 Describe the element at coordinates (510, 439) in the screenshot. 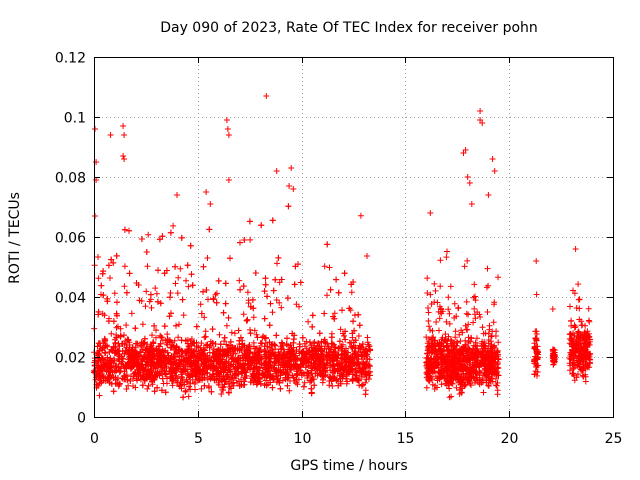

I see `x-tick-label: 20` at that location.